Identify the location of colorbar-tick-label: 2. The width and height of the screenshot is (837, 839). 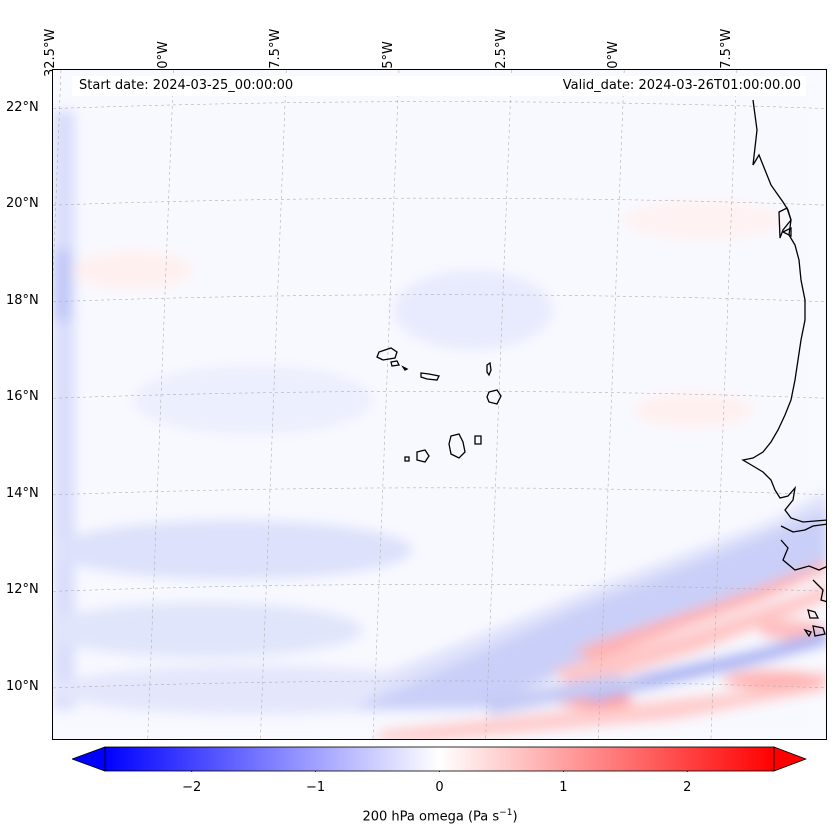
(687, 787).